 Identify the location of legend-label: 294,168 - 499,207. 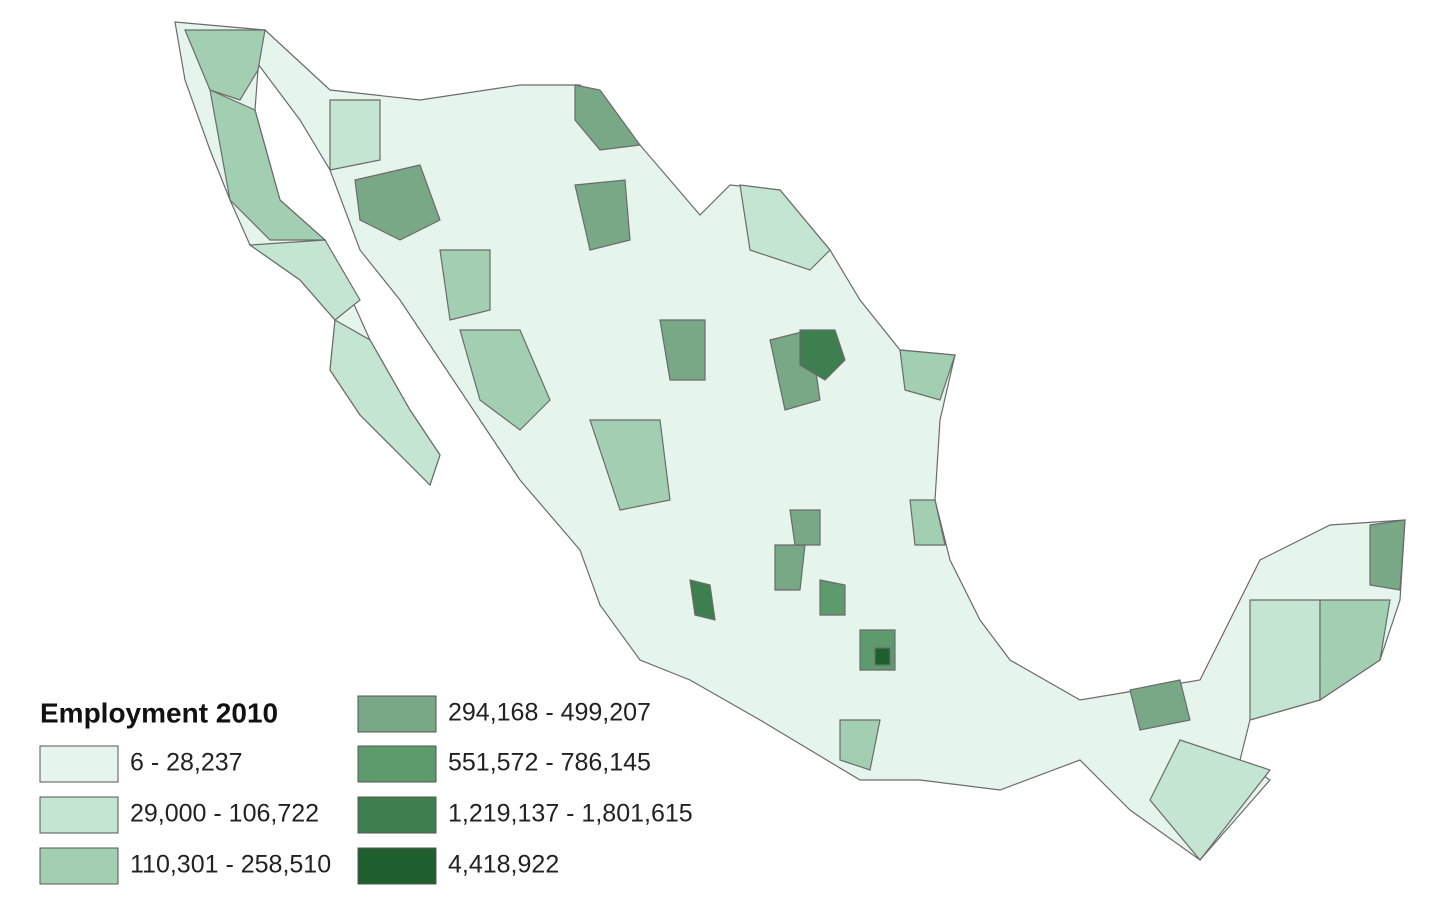
(549, 713).